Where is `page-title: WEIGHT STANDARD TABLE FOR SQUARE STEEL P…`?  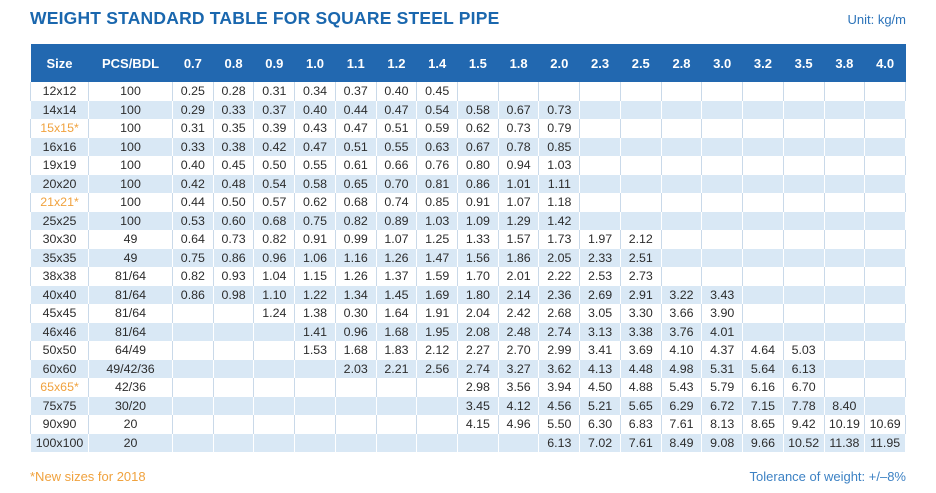
page-title: WEIGHT STANDARD TABLE FOR SQUARE STEEL P… is located at coordinates (265, 18).